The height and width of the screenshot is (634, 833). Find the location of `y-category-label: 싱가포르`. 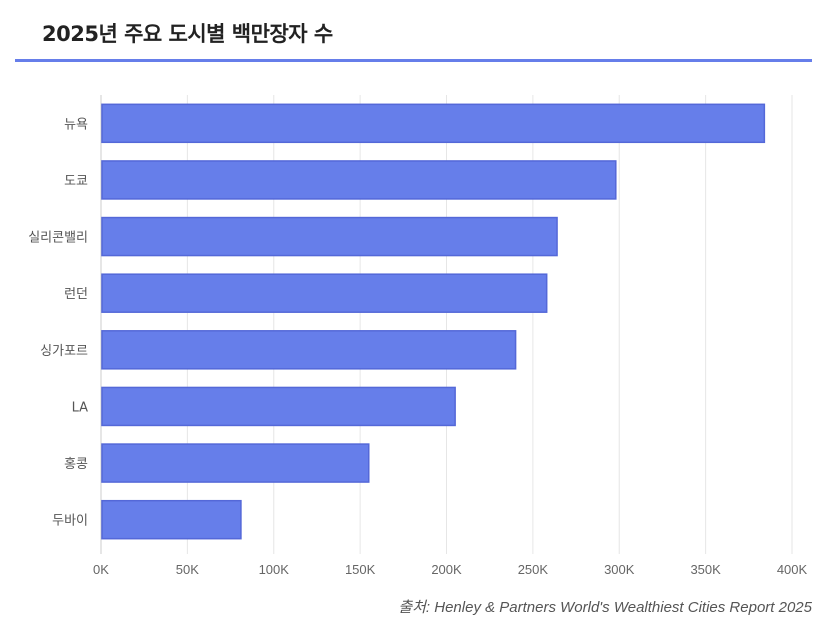

y-category-label: 싱가포르 is located at coordinates (64, 351).